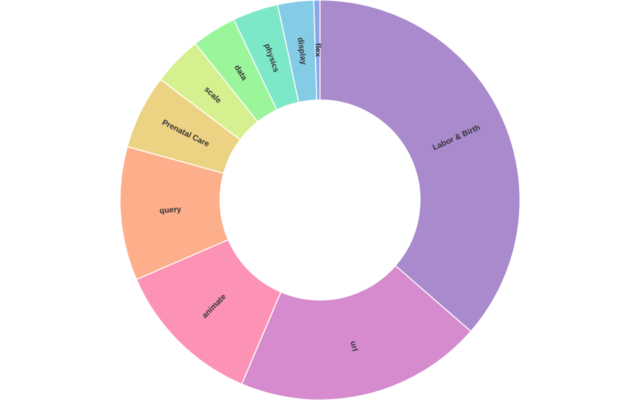 Image resolution: width=640 pixels, height=400 pixels. I want to click on slice-label: display, so click(302, 51).